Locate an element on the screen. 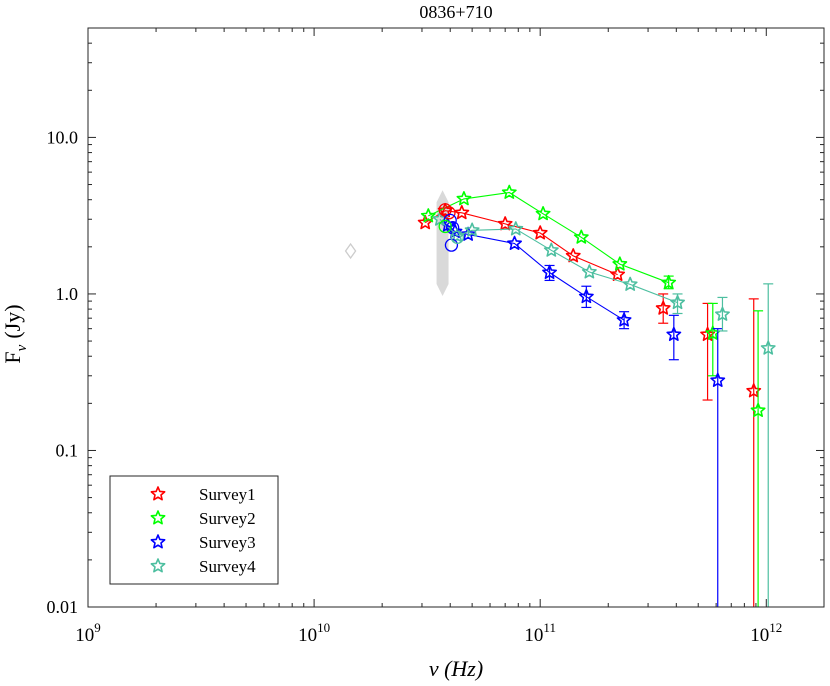 The image size is (830, 686). y-tick-label: 0.01 is located at coordinates (63, 607).